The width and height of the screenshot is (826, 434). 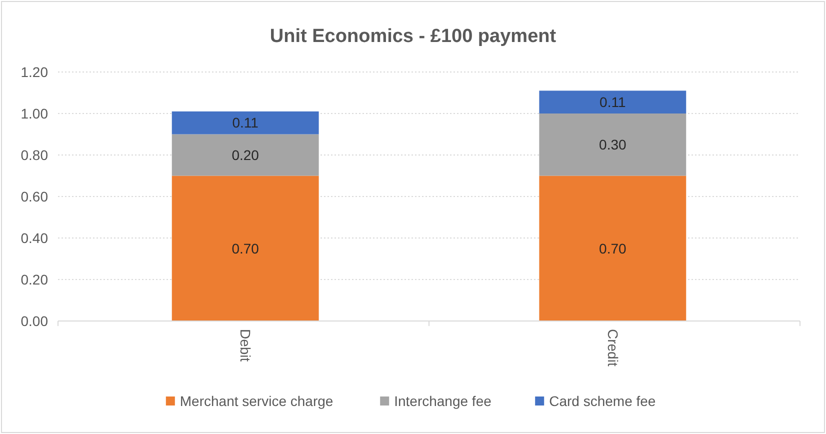 I want to click on y-tick-label: 0.40, so click(x=34, y=238).